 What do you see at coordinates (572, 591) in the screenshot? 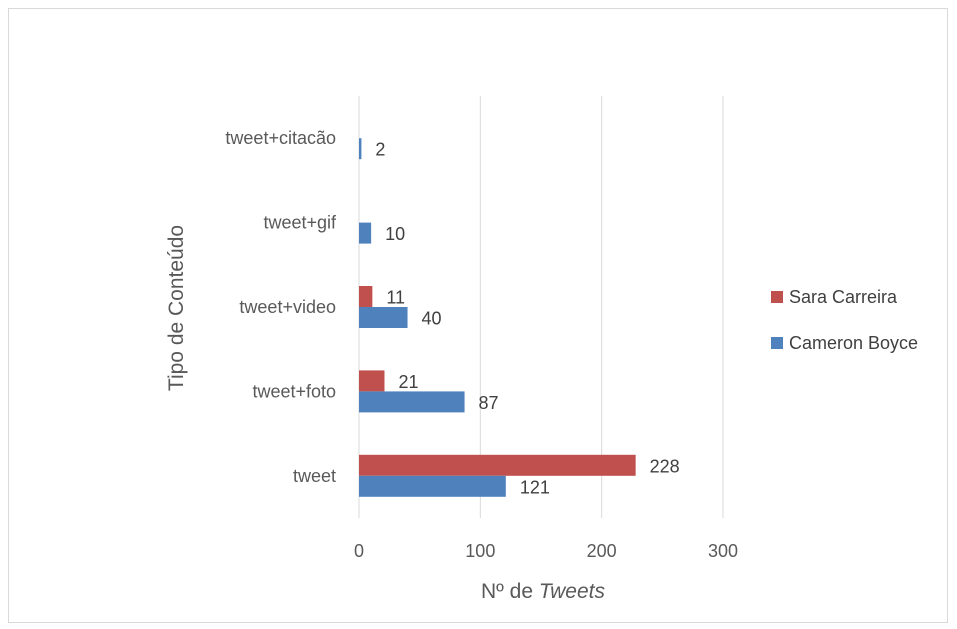
I see `x-axis-title-emphasis: Tweets` at bounding box center [572, 591].